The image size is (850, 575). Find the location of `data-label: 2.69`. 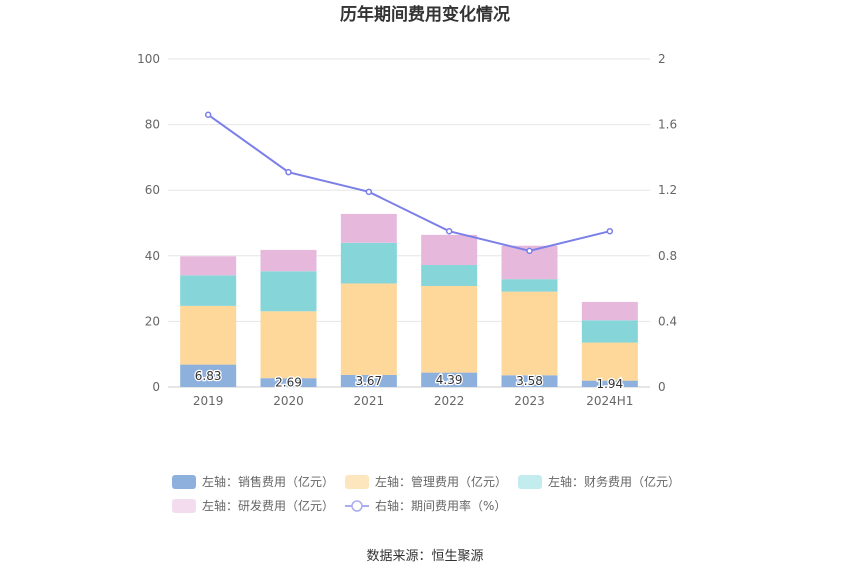

data-label: 2.69 is located at coordinates (288, 383).